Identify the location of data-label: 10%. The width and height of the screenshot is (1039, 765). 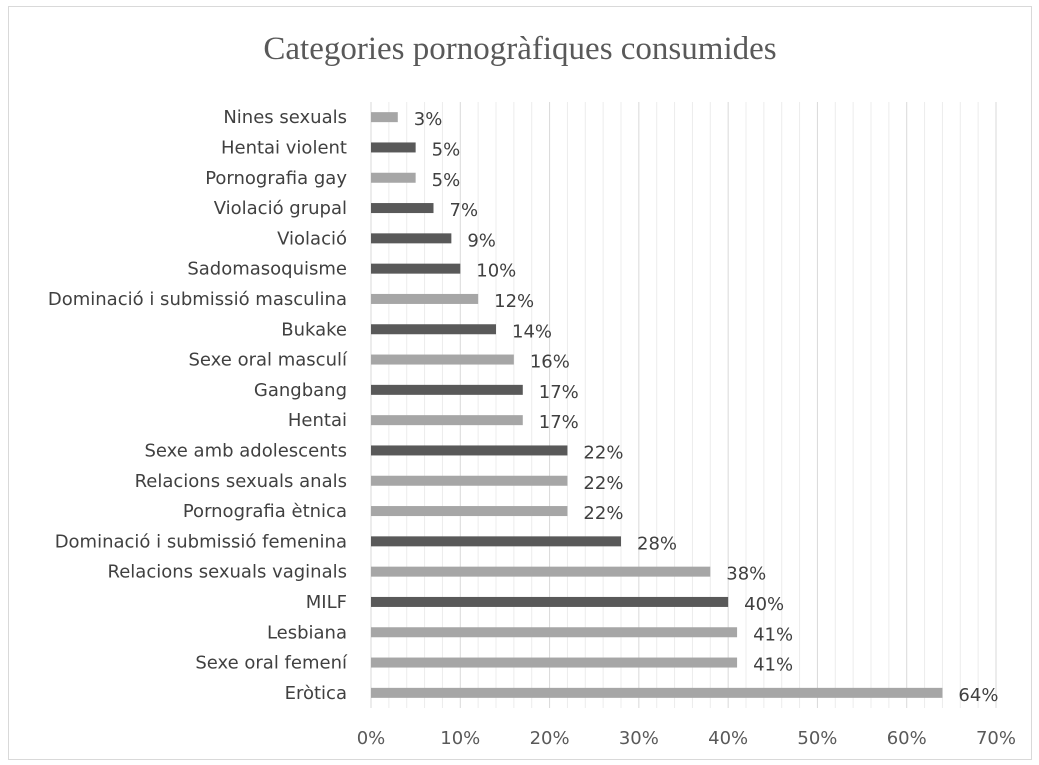
(496, 271).